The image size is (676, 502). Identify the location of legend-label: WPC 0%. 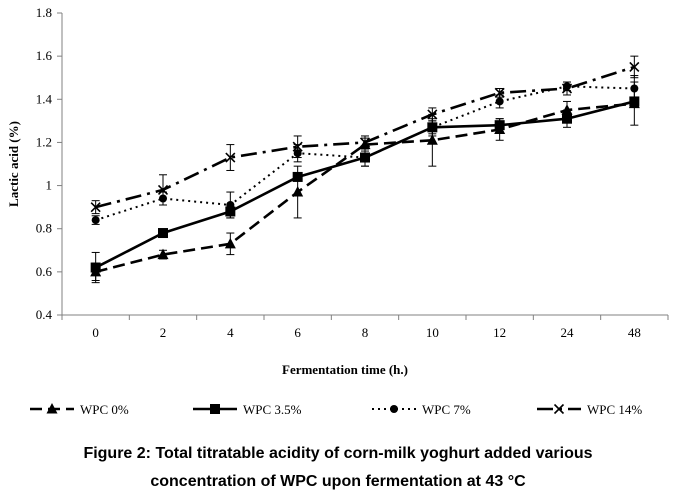
(104, 409).